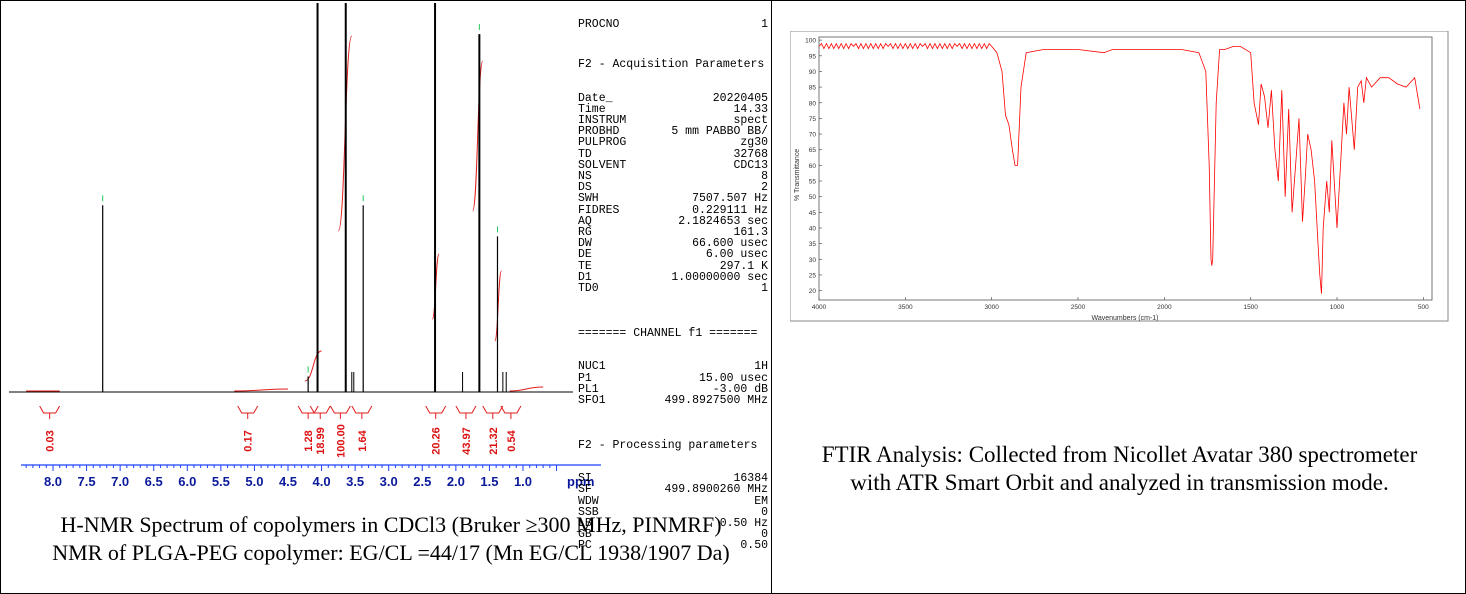 This screenshot has height=594, width=1466. Describe the element at coordinates (673, 490) in the screenshot. I see `param-row: SF 499.8900260 MHz` at that location.